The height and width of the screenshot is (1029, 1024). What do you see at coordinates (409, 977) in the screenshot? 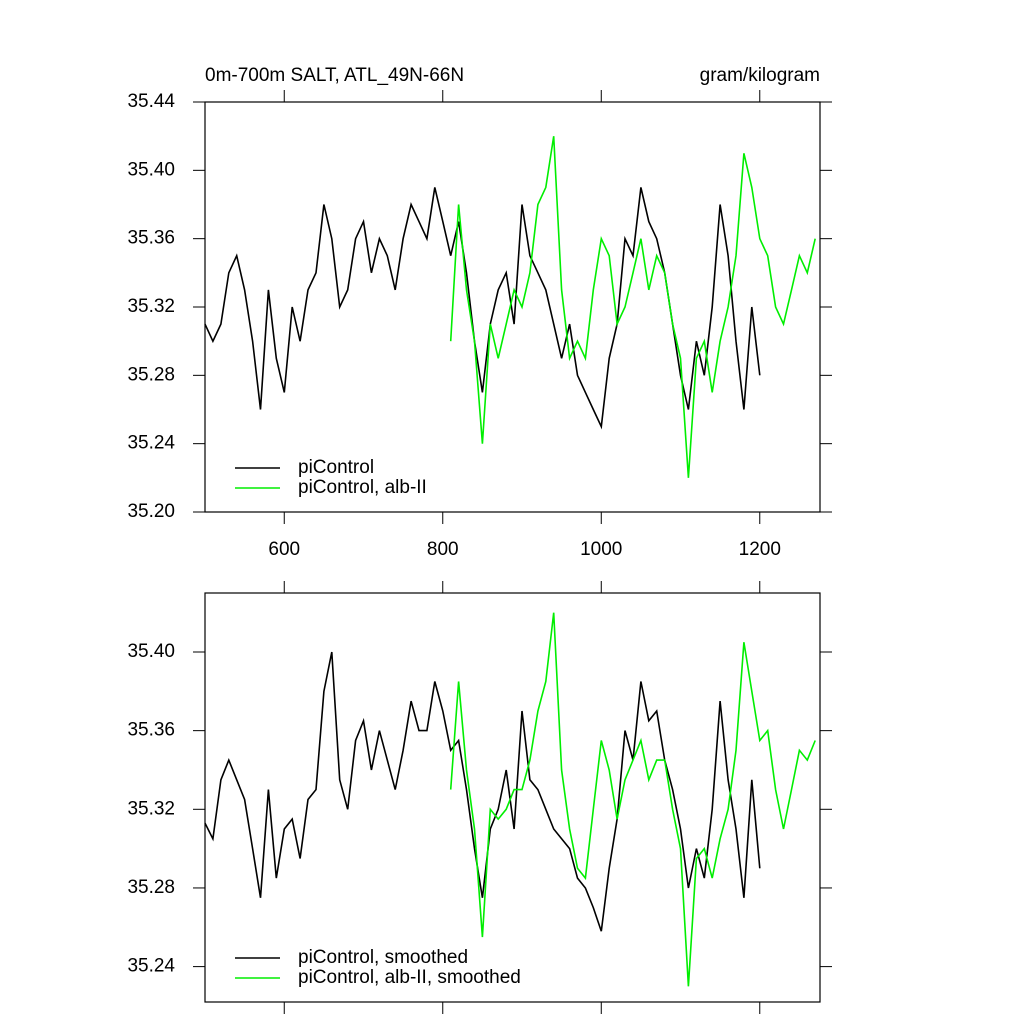
I see `legend-label: piControl, alb-II, smoothed` at bounding box center [409, 977].